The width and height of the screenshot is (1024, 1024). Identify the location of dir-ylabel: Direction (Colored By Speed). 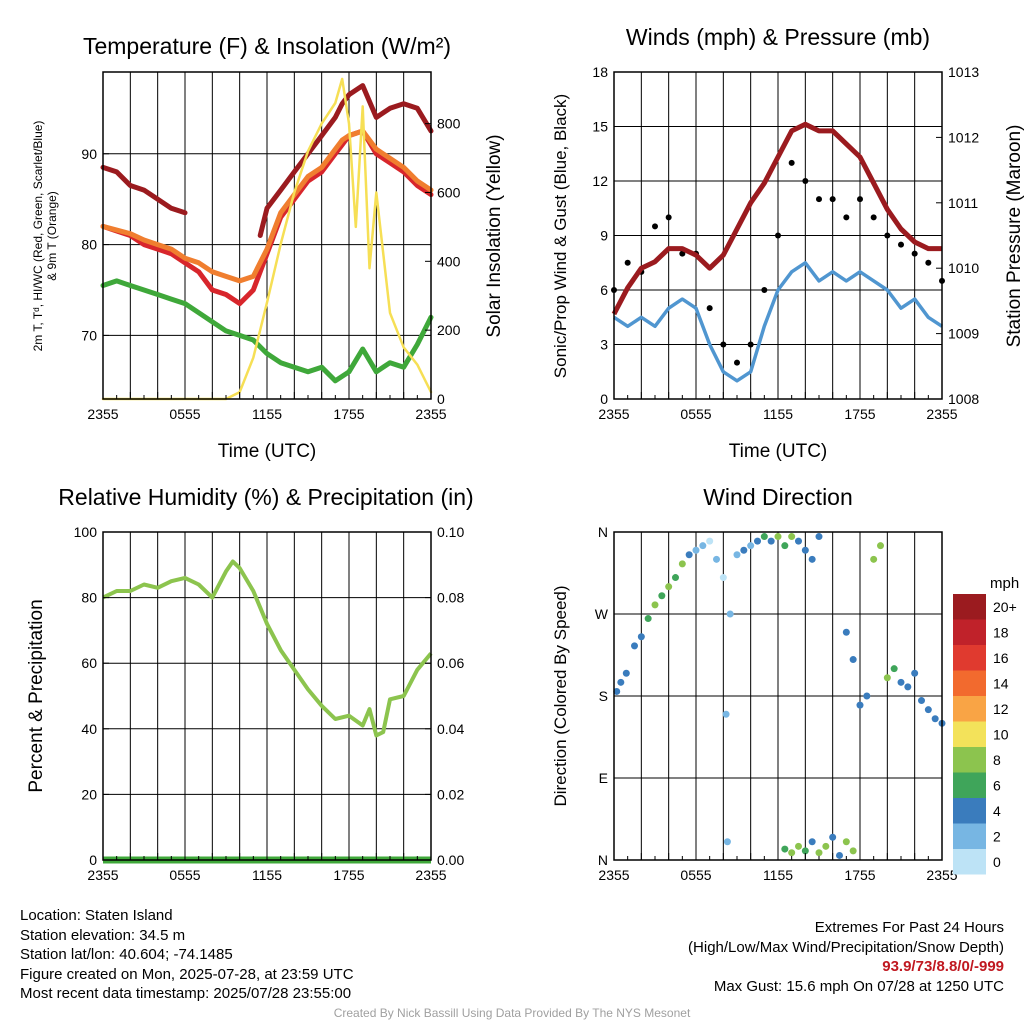
(560, 695).